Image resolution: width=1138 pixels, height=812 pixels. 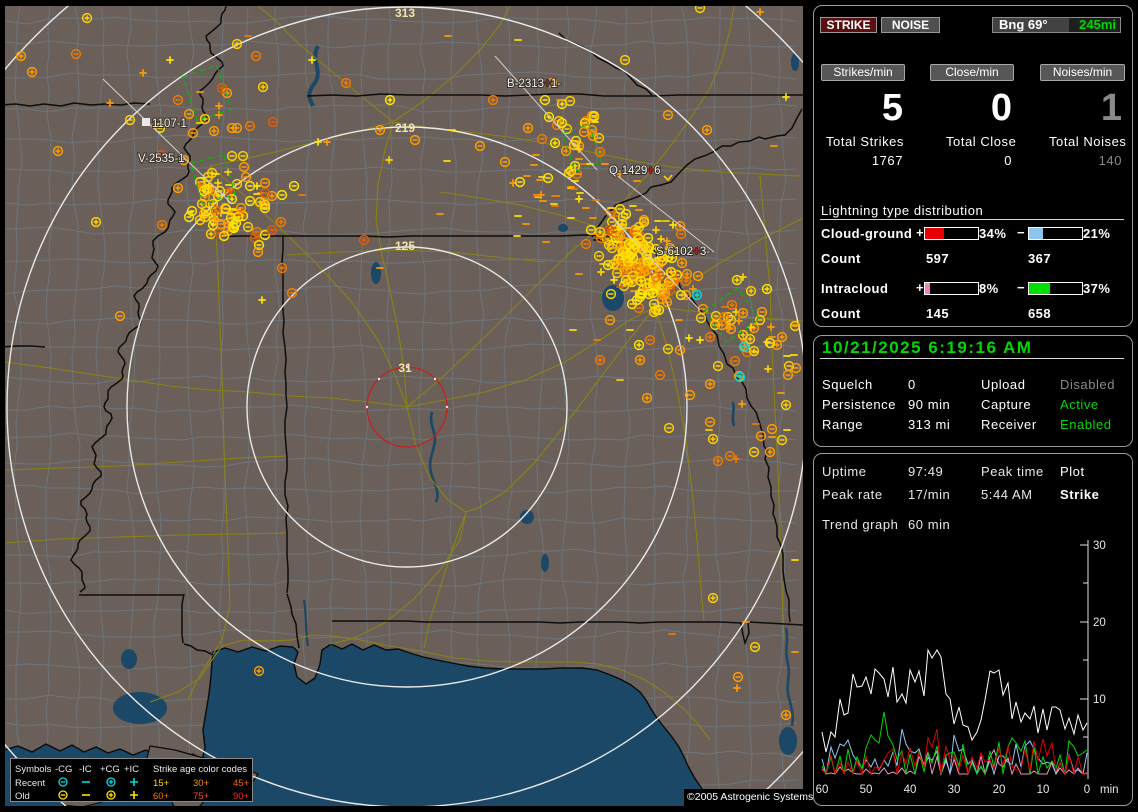 What do you see at coordinates (161, 796) in the screenshot?
I see `svg-text: 60+` at bounding box center [161, 796].